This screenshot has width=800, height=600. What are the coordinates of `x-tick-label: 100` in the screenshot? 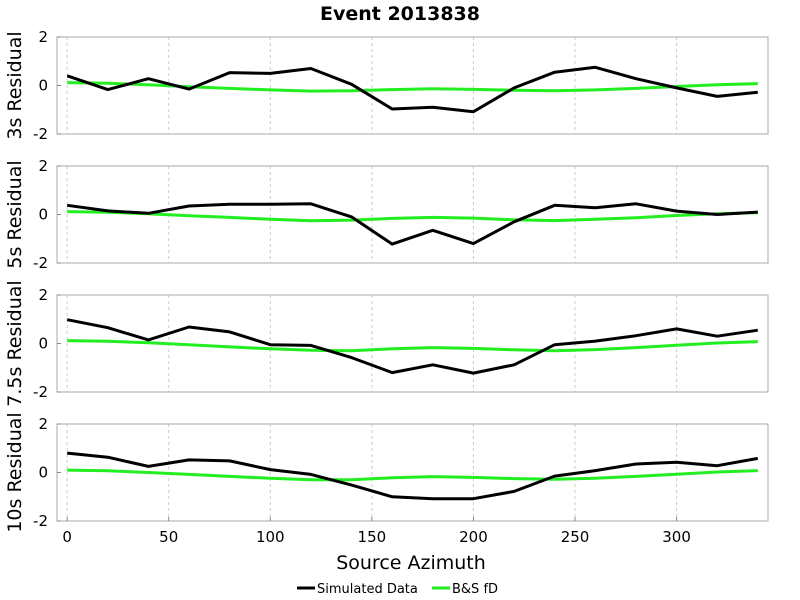 It's located at (270, 537).